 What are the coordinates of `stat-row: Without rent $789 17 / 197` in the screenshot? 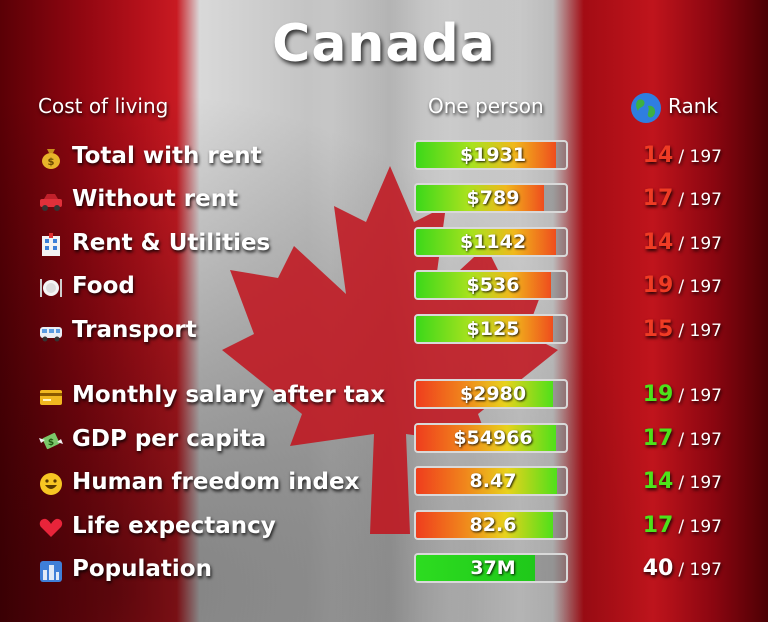 It's located at (384, 202).